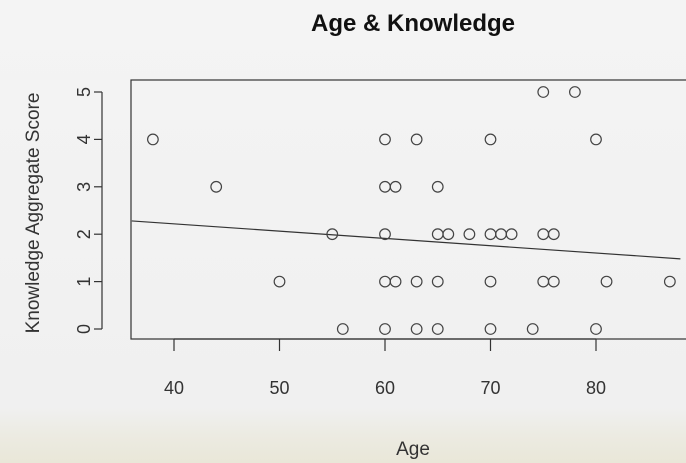  What do you see at coordinates (84, 139) in the screenshot?
I see `y-tick-label: 4` at bounding box center [84, 139].